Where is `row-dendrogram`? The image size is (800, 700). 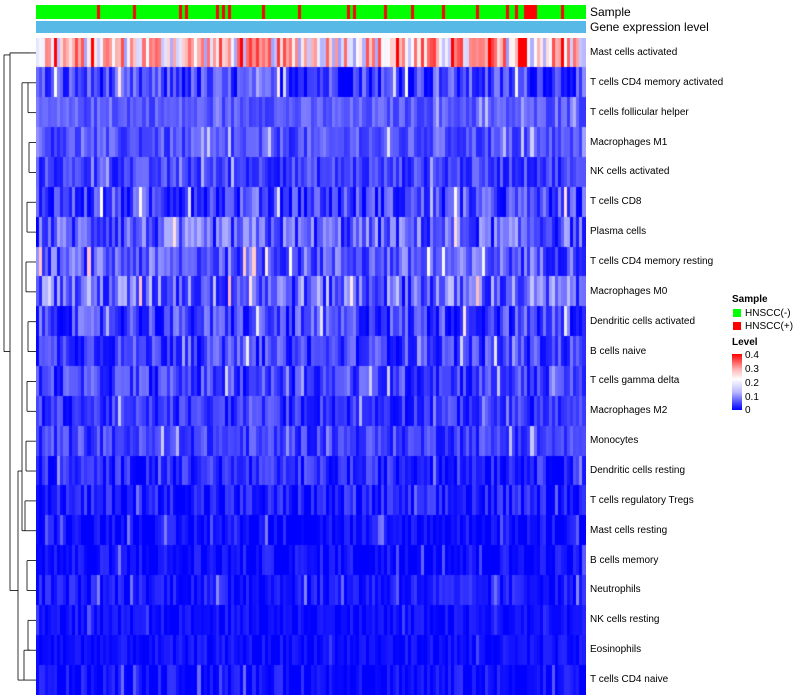 row-dendrogram is located at coordinates (19, 366).